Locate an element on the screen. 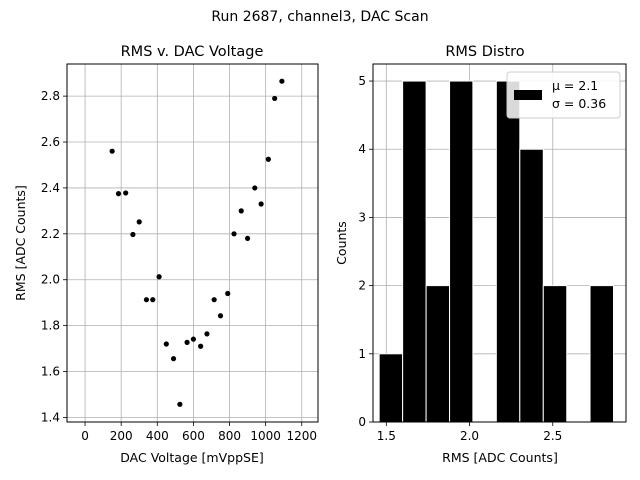 The image size is (640, 480). scatter-ytick-label: 2.6 is located at coordinates (50, 142).